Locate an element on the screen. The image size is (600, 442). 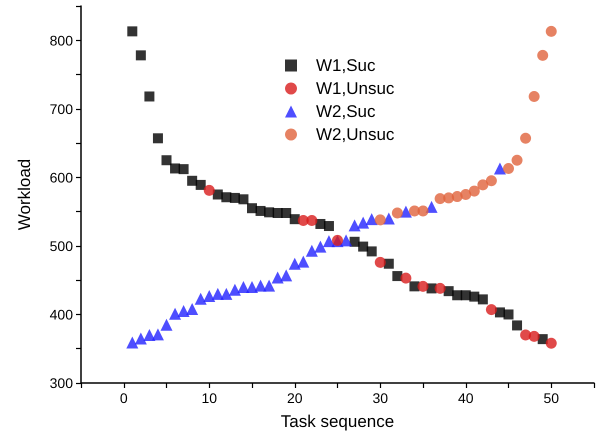
legend-label: W1,Unsuc is located at coordinates (355, 88).